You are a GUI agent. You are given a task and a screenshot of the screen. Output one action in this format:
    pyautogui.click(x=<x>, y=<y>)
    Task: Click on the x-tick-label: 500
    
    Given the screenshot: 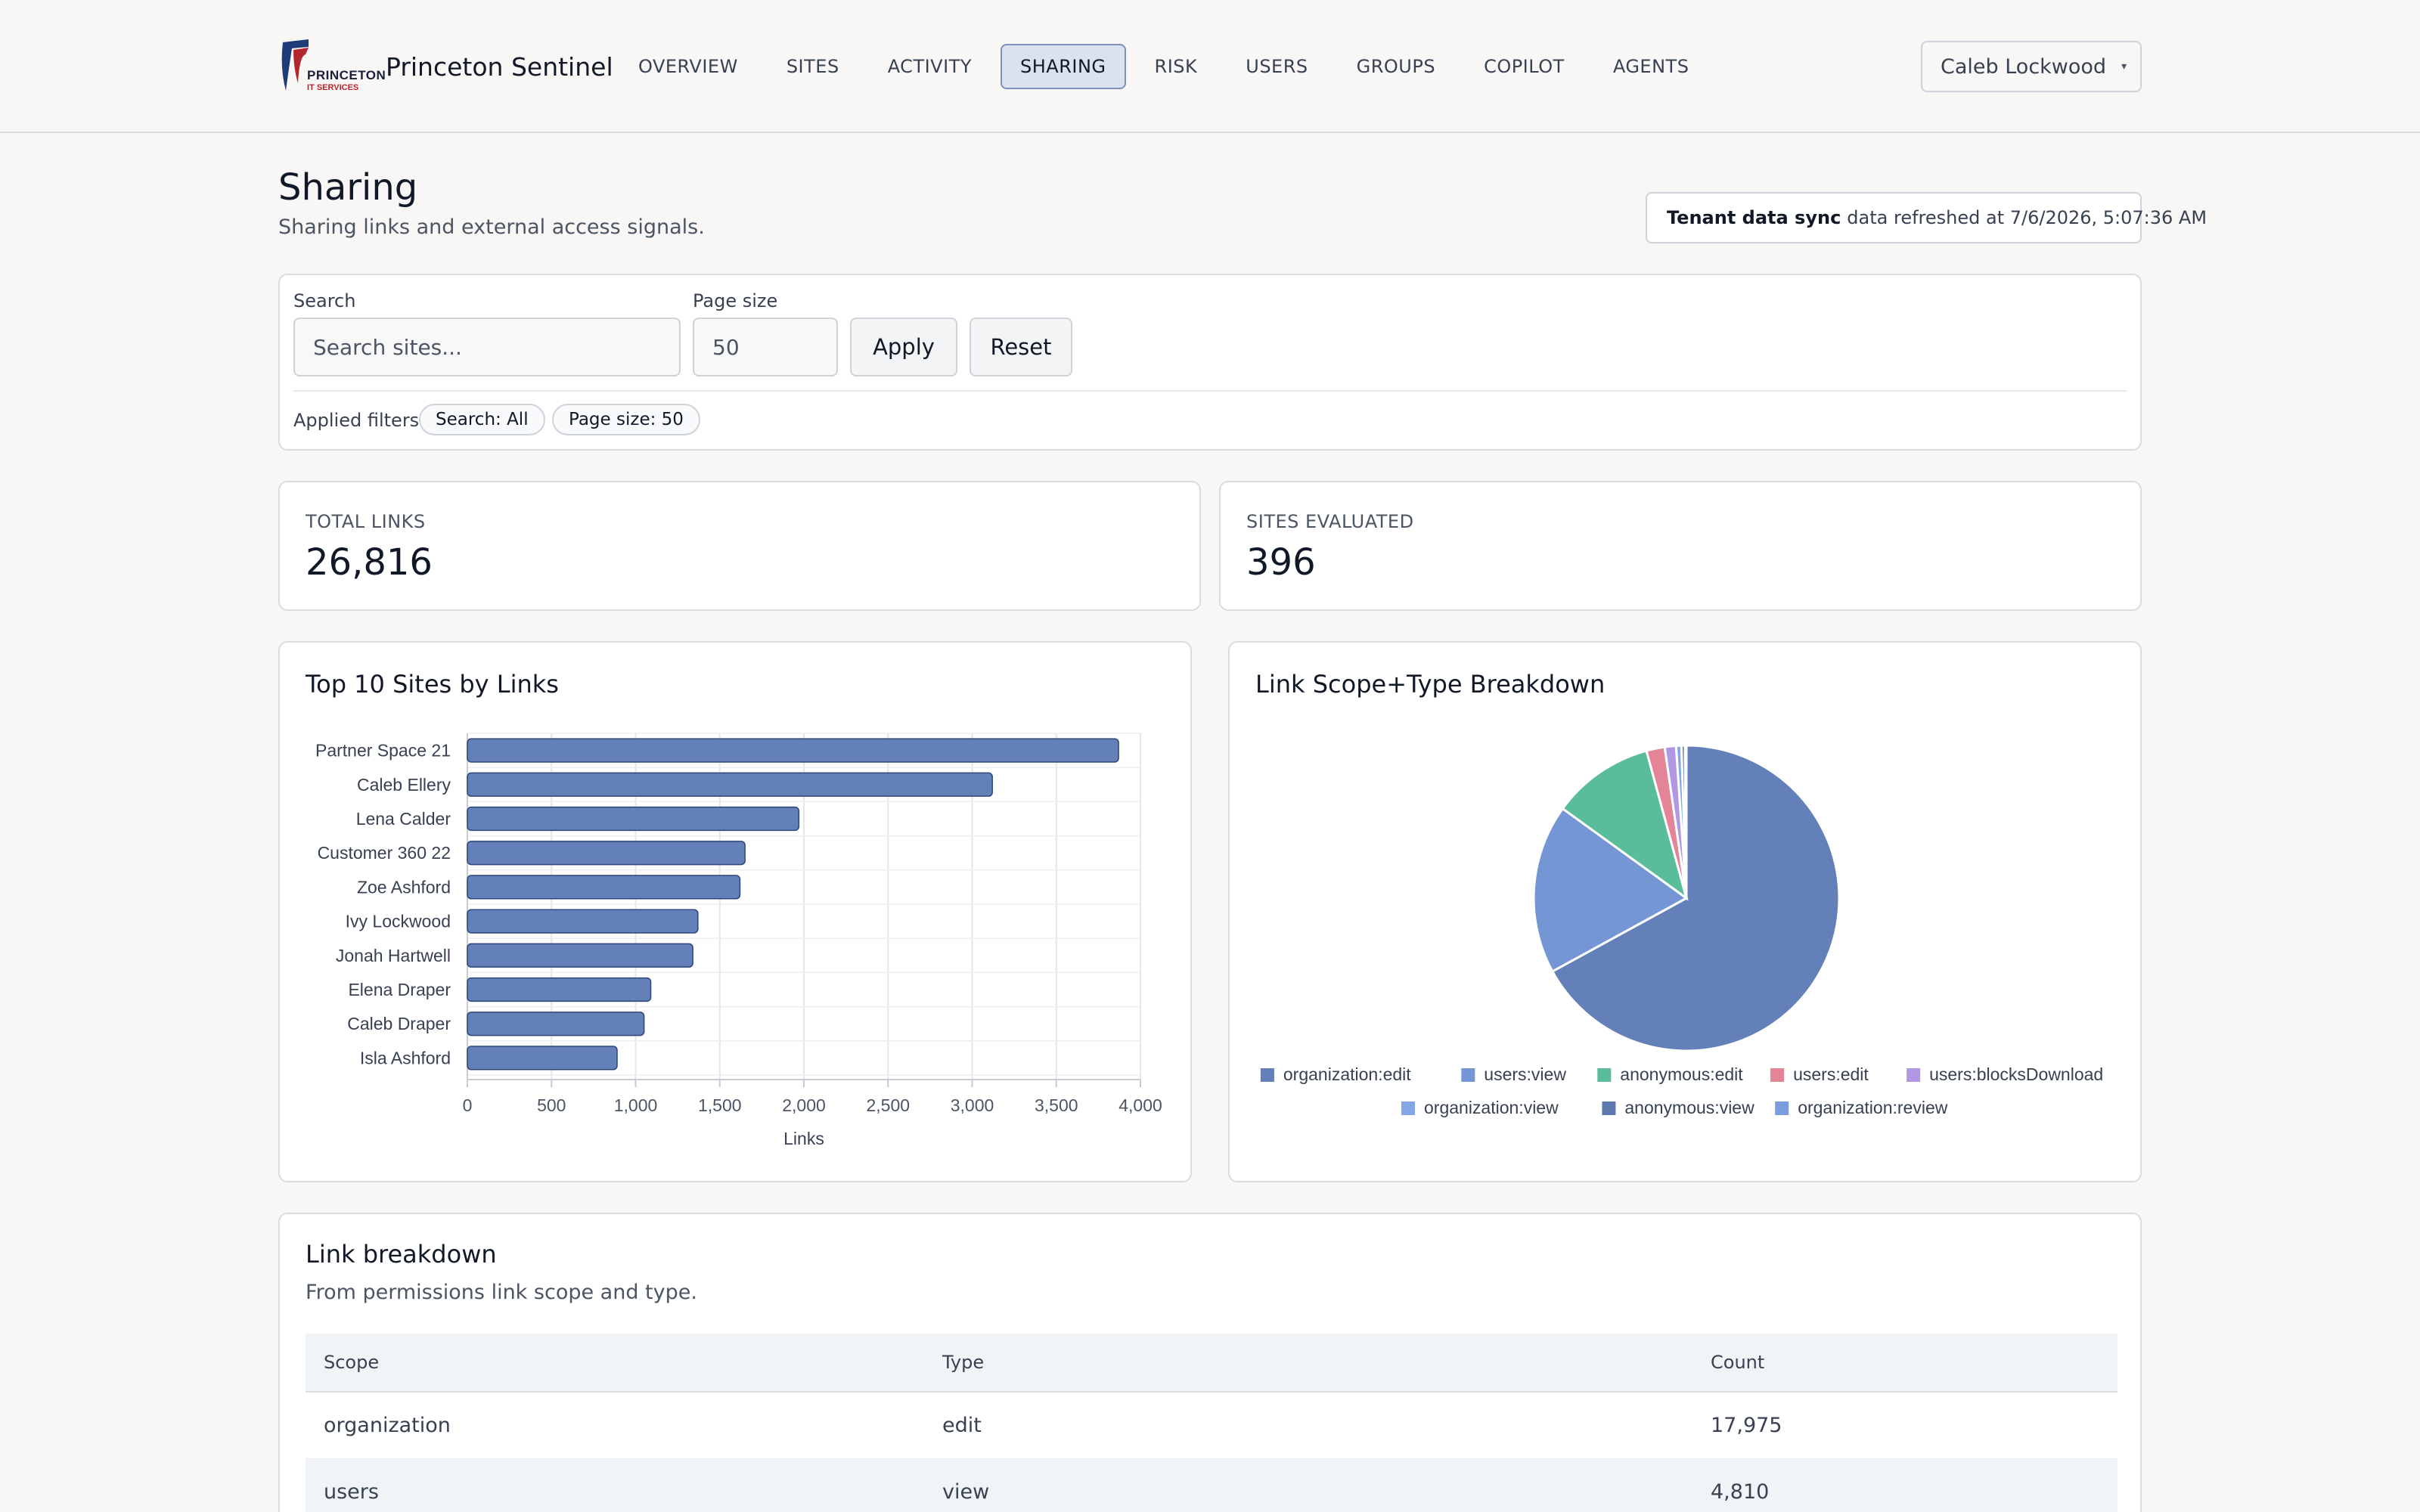 What is the action you would take?
    pyautogui.click(x=551, y=1105)
    